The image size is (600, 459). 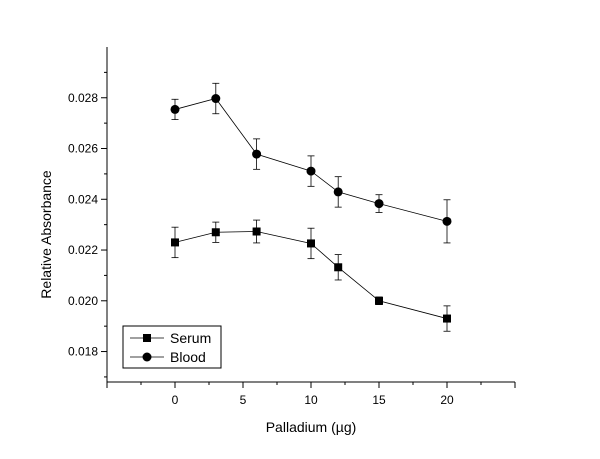 I want to click on y-tick-label: 0.026, so click(x=83, y=149).